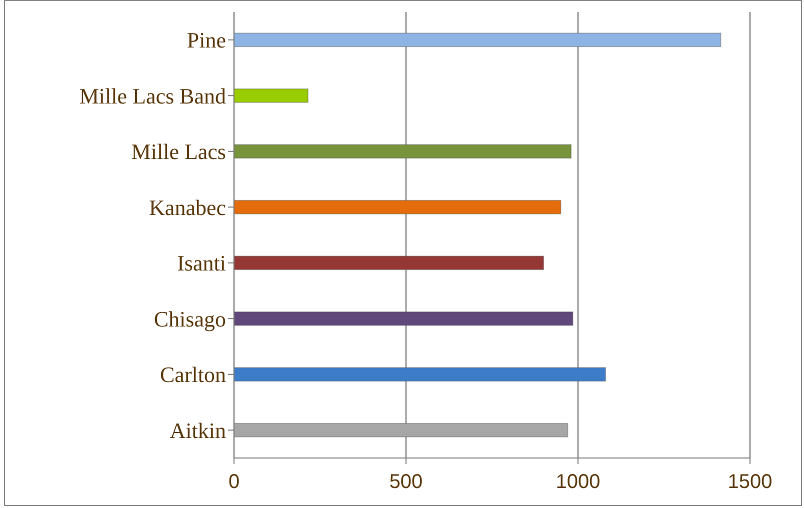  I want to click on y-tick-label: Mille Lacs, so click(178, 151).